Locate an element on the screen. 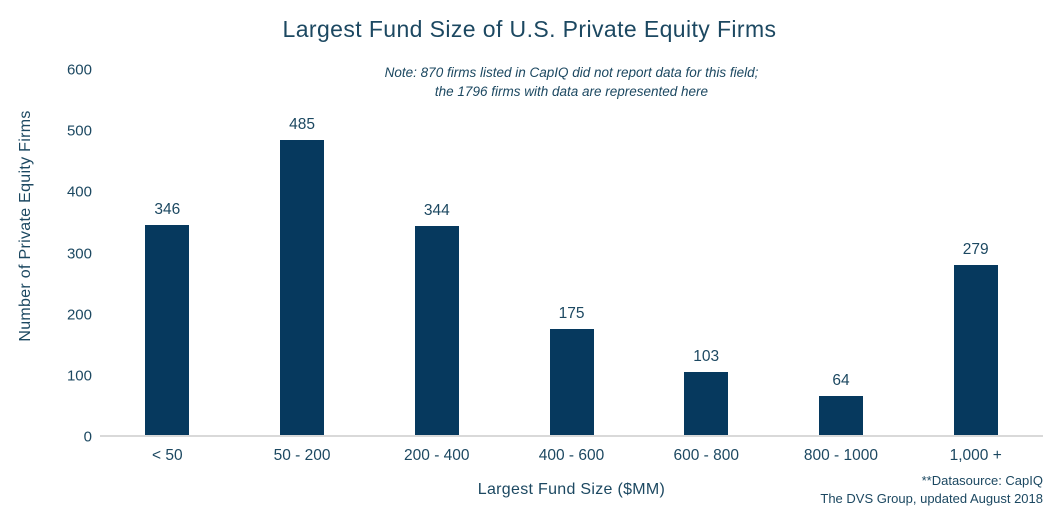 The image size is (1059, 521). y-axis-tick-label: 300 is located at coordinates (79, 253).